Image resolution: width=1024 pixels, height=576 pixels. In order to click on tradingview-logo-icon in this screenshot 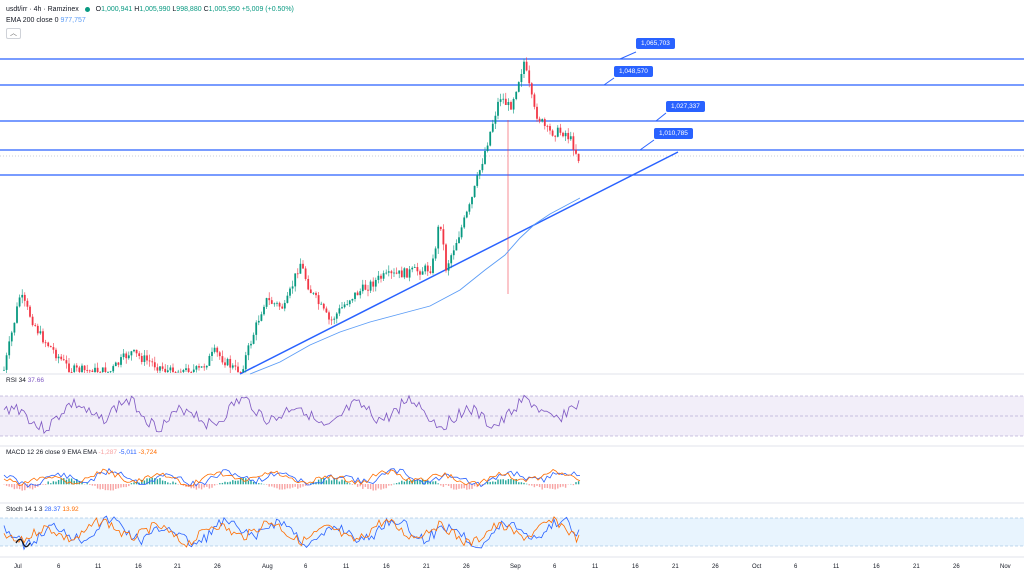, I will do `click(23, 542)`.